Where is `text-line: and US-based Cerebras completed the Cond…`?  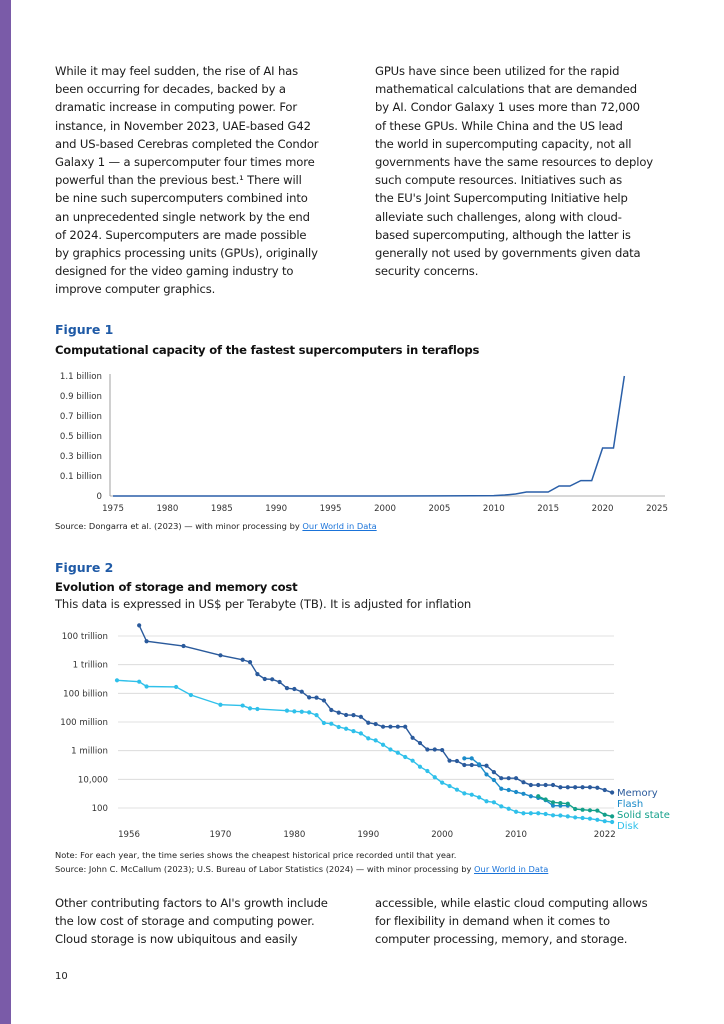
text-line: and US-based Cerebras completed the Cond… is located at coordinates (187, 143).